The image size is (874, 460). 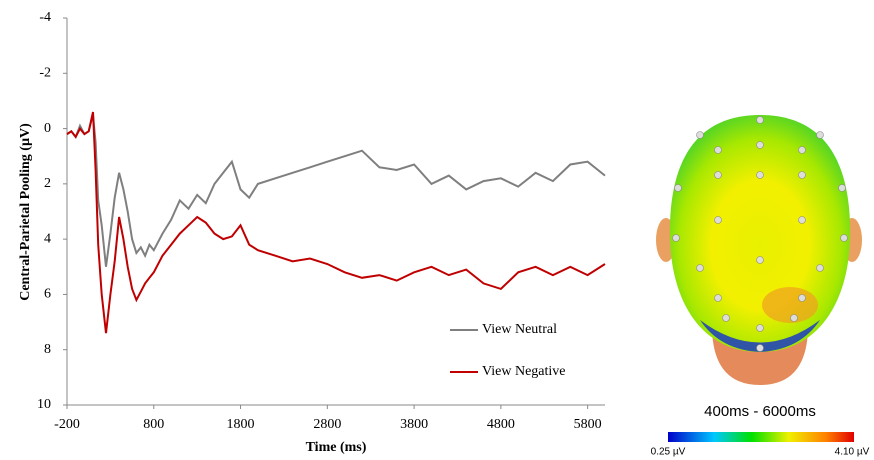 I want to click on cold-spot, so click(x=760, y=336).